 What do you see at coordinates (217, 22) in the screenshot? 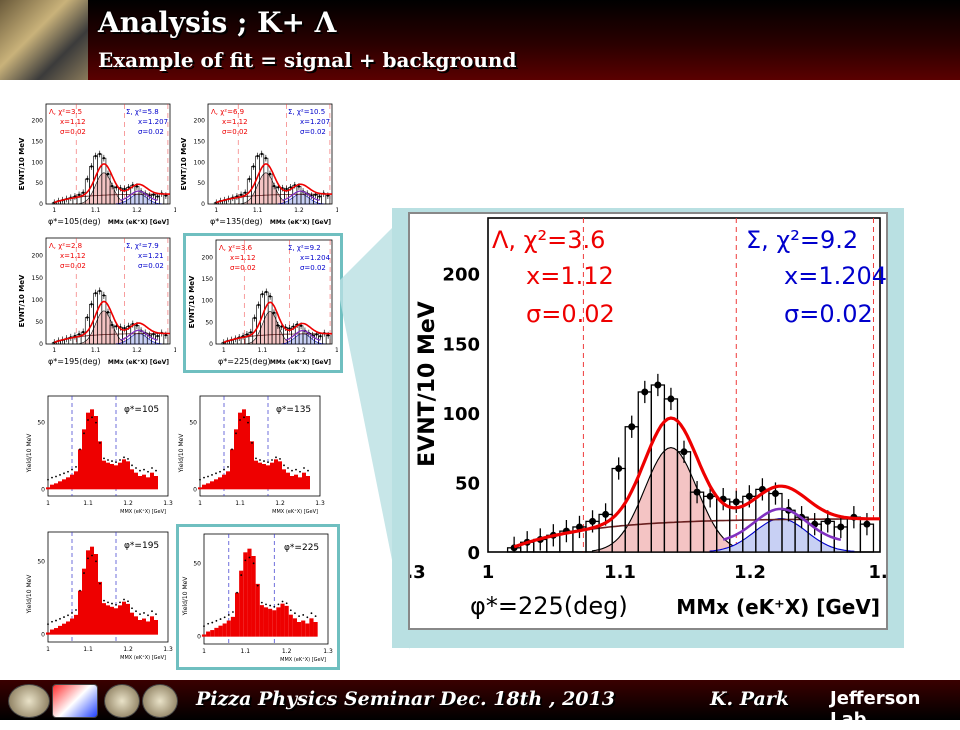
I see `slide-title: Analysis ; K+ Λ` at bounding box center [217, 22].